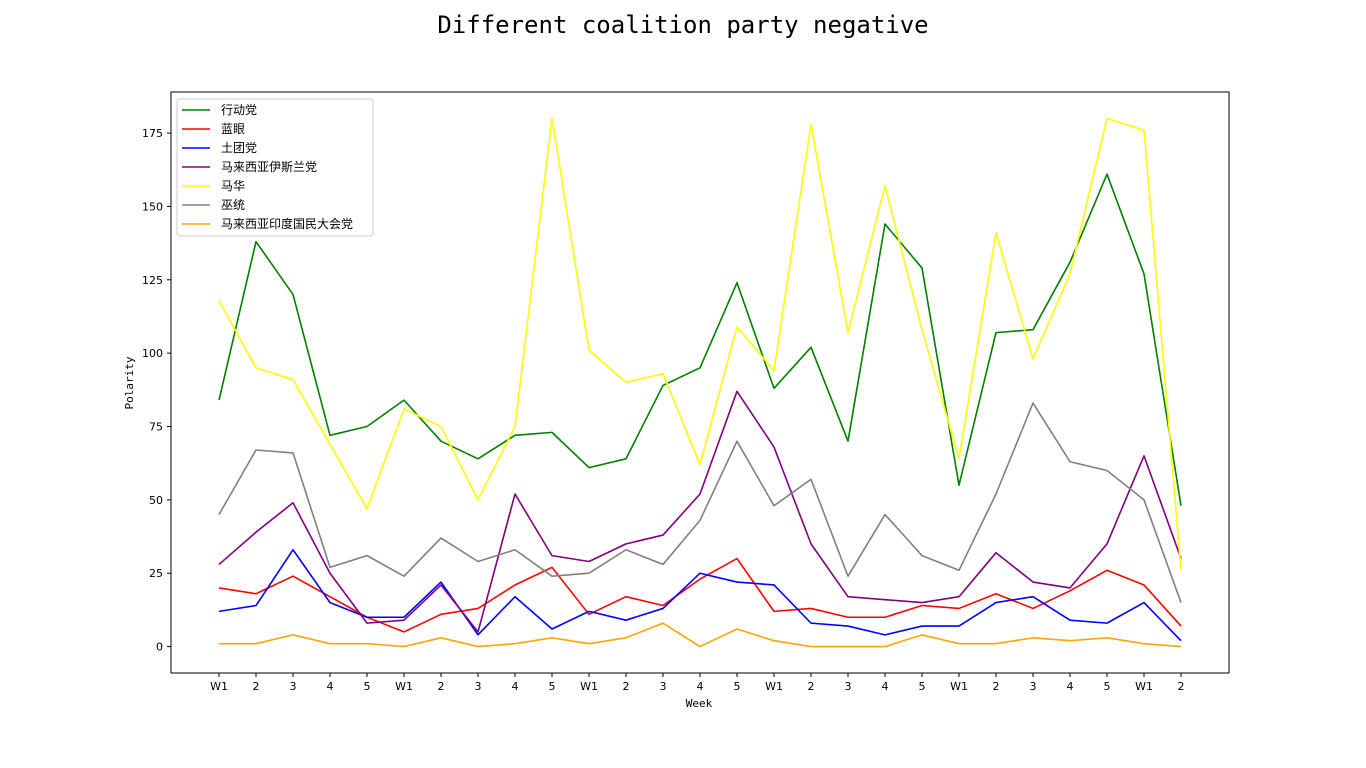 The height and width of the screenshot is (768, 1366). Describe the element at coordinates (129, 382) in the screenshot. I see `y-axis-label: Polarity` at that location.